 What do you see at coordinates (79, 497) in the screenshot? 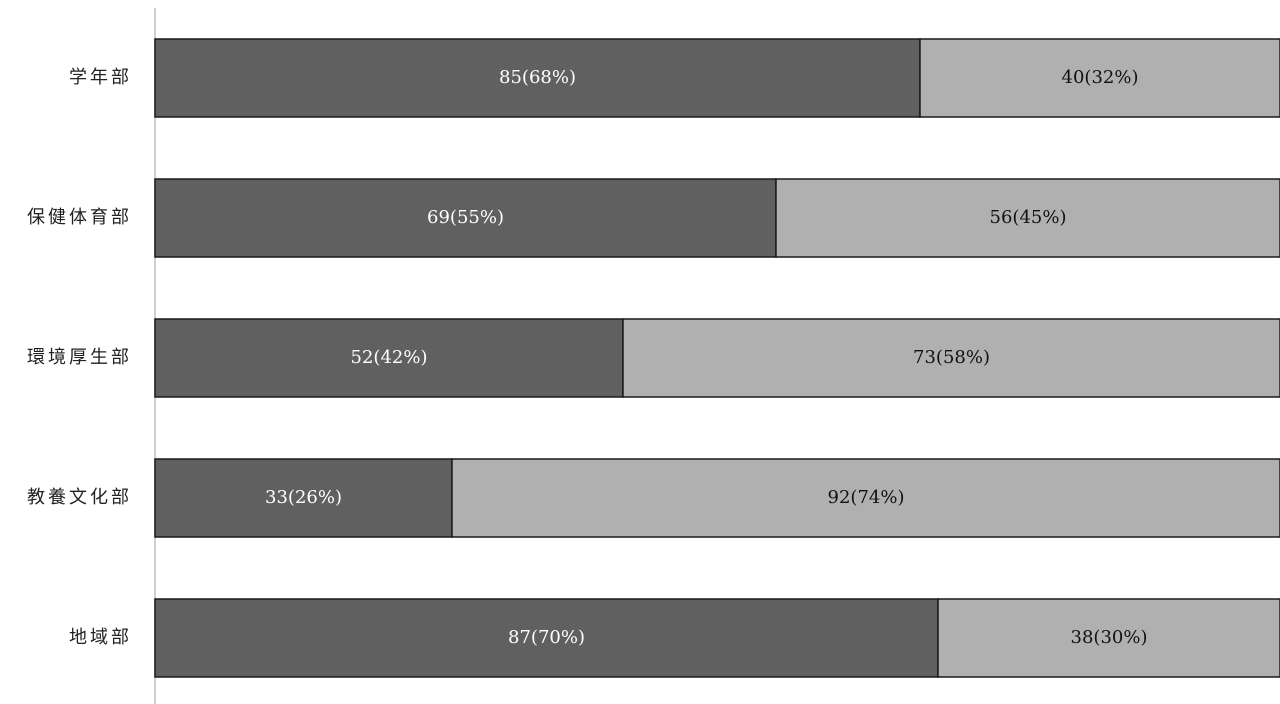
I see `category-label: 教養文化部` at bounding box center [79, 497].